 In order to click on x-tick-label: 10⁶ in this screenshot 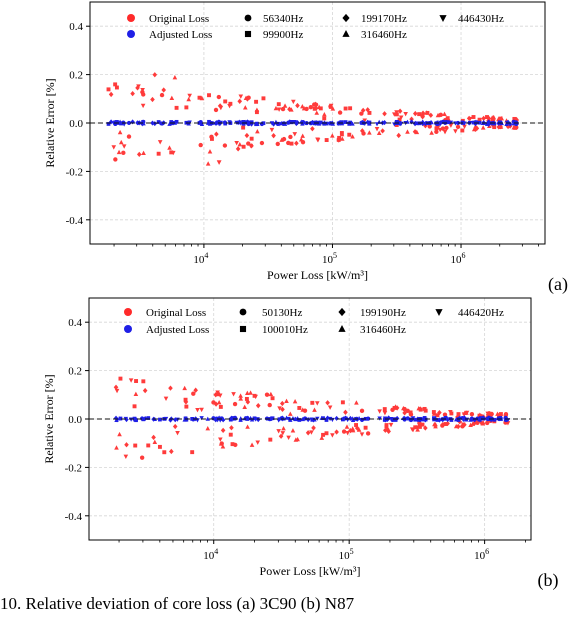, I will do `click(481, 554)`.